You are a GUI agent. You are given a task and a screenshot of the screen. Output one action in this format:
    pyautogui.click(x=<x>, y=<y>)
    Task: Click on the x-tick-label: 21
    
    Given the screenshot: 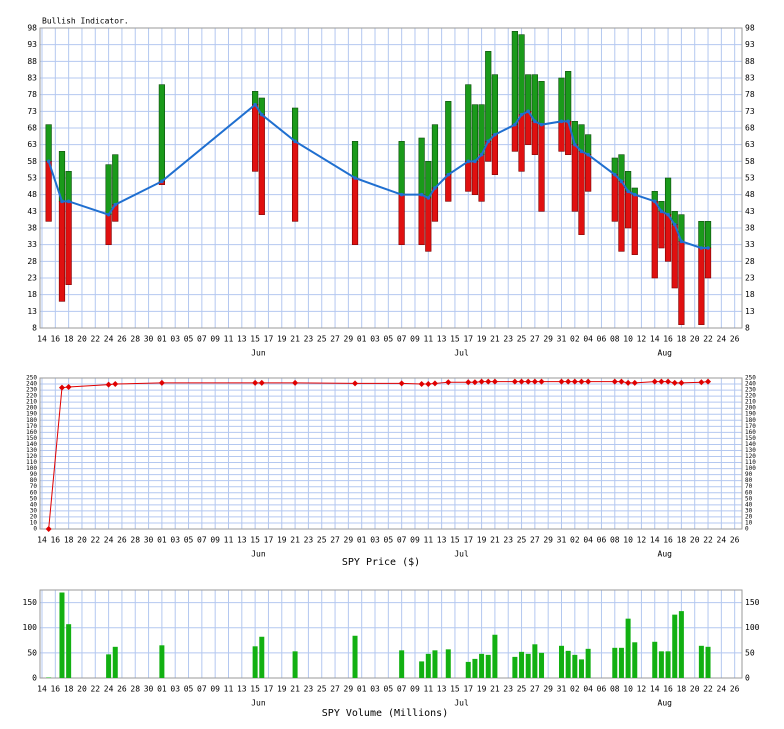 What is the action you would take?
    pyautogui.click(x=495, y=689)
    